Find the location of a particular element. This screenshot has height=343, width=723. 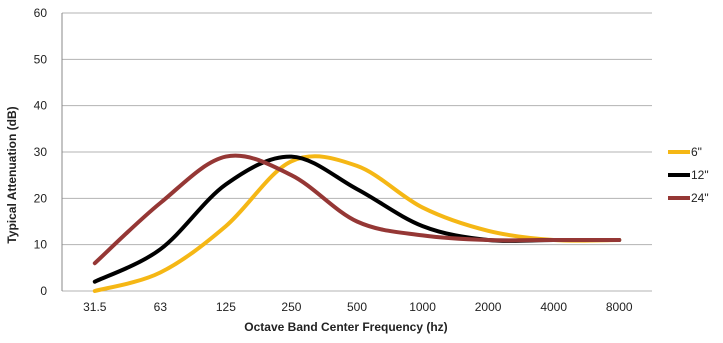

y-axis-label: Typical Attenuation (dB) is located at coordinates (12, 174).